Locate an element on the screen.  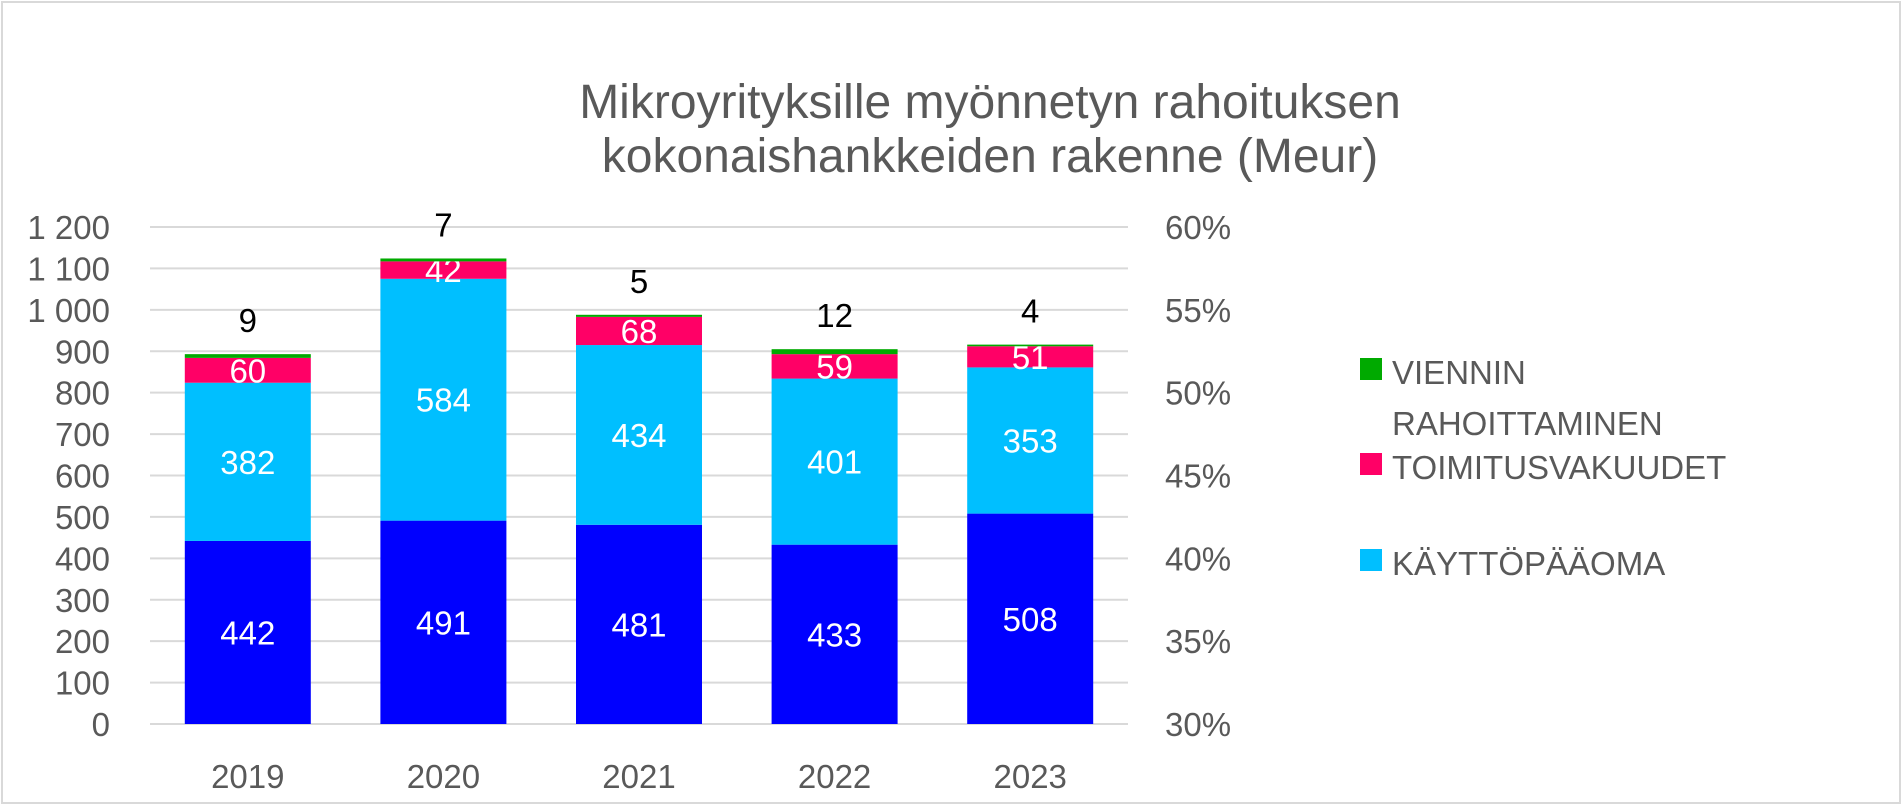
x-tick-label-2019: 2019 is located at coordinates (247, 776).